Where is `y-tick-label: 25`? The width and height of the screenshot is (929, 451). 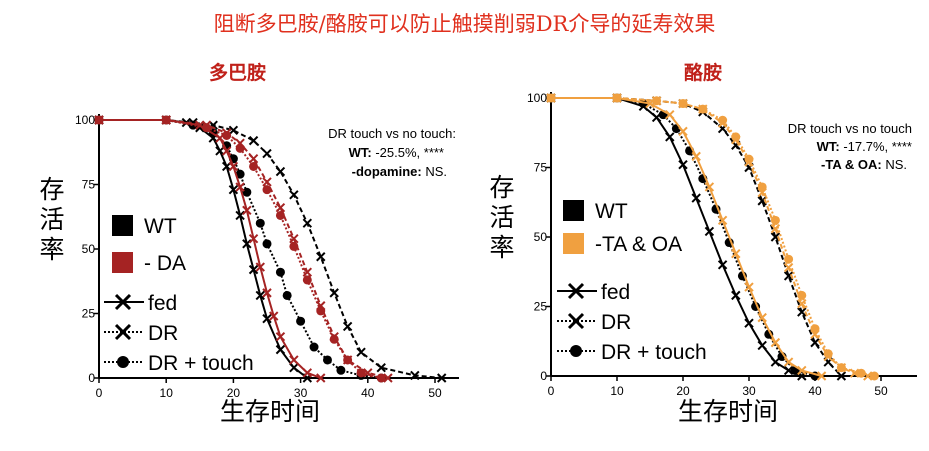 y-tick-label: 25 is located at coordinates (541, 307).